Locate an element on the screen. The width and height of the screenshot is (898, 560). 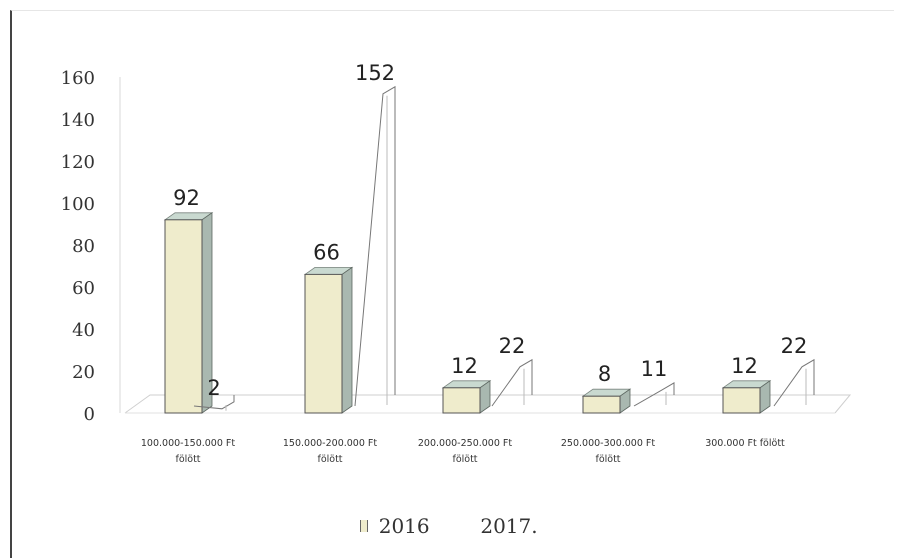
y-tick-label: 40 is located at coordinates (83, 330).